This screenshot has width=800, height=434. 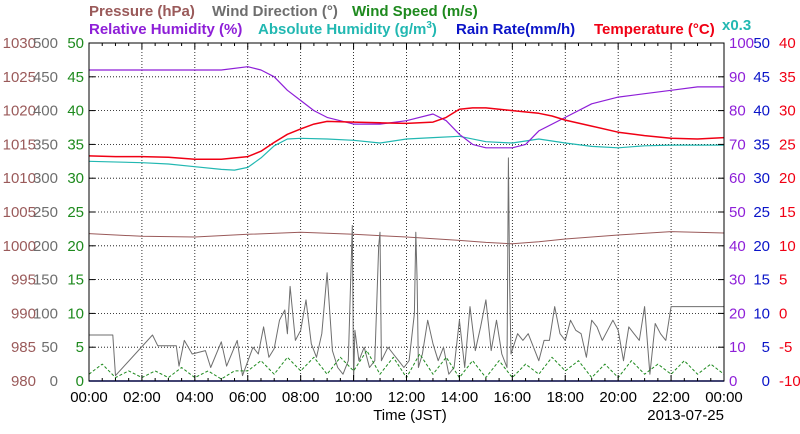 What do you see at coordinates (737, 144) in the screenshot?
I see `relative-humidity-tick-label: 70` at bounding box center [737, 144].